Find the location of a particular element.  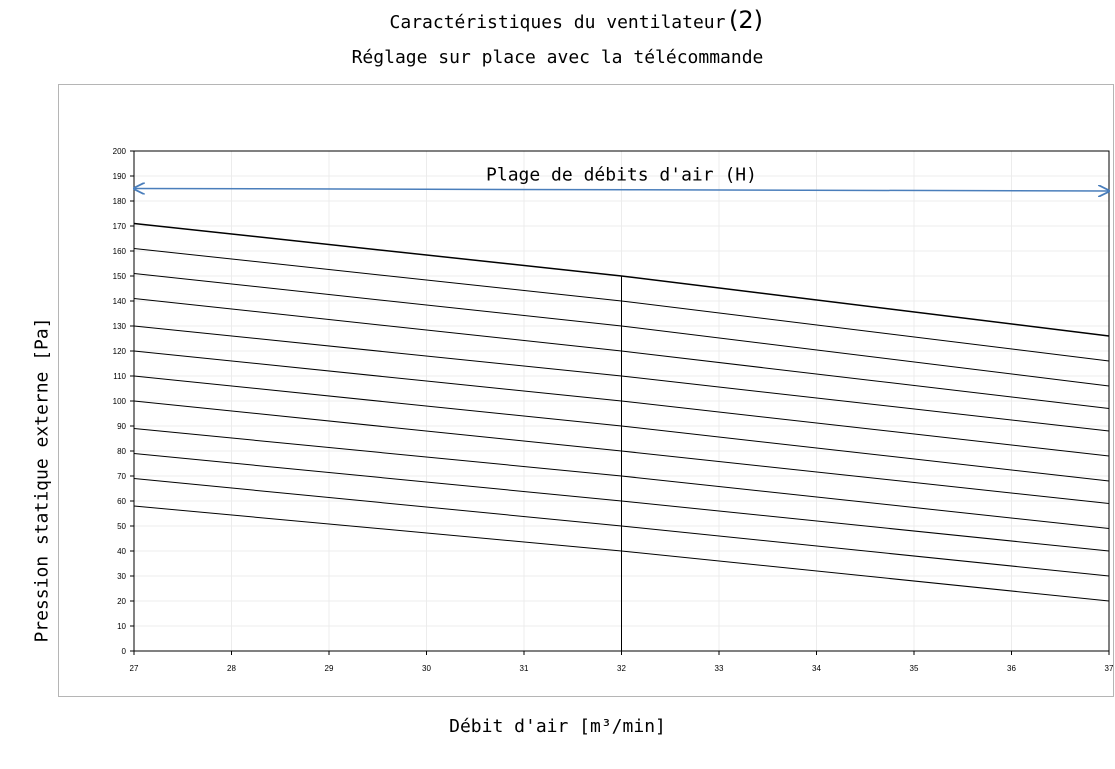

y-tick-label: 30 is located at coordinates (121, 576).